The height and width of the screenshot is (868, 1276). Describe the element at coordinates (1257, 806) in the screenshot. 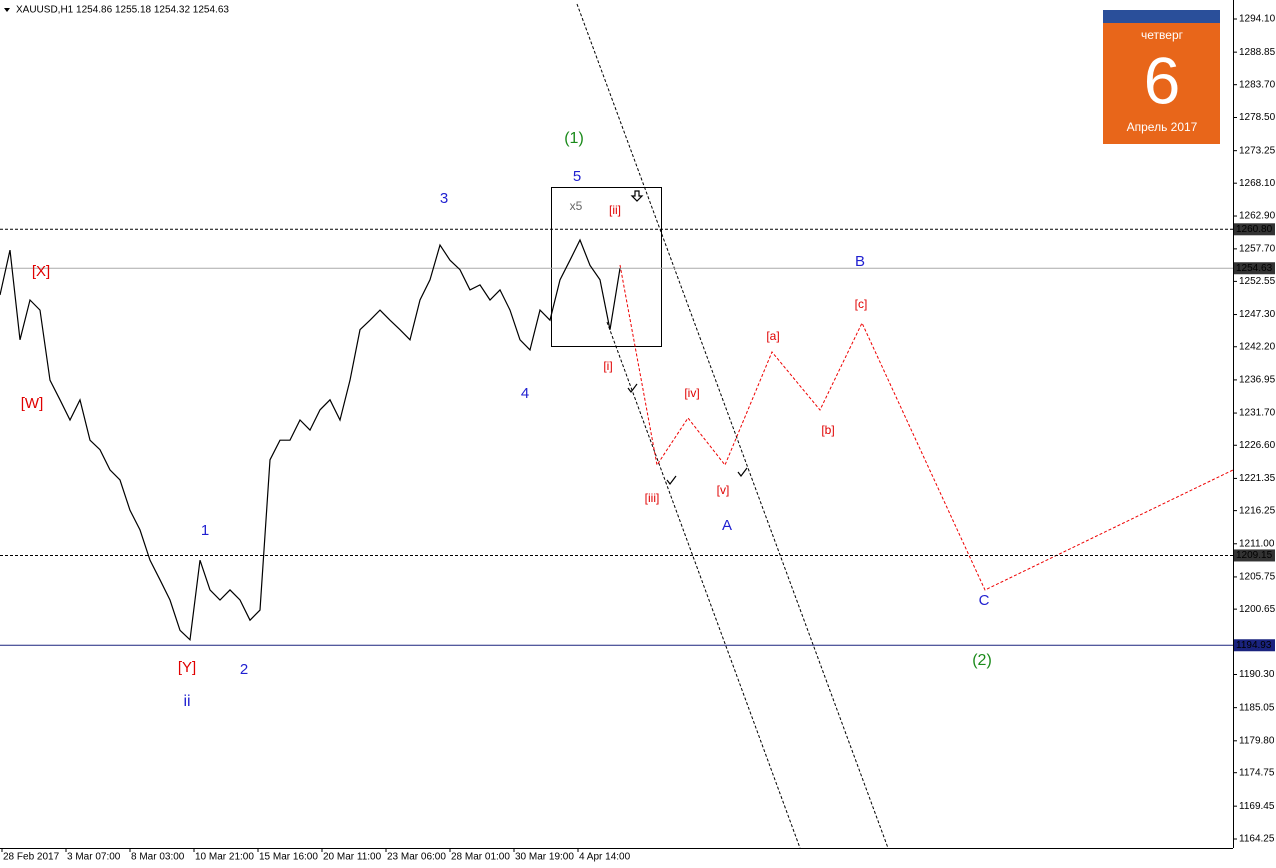

I see `y-tick-label: 1169.45` at that location.